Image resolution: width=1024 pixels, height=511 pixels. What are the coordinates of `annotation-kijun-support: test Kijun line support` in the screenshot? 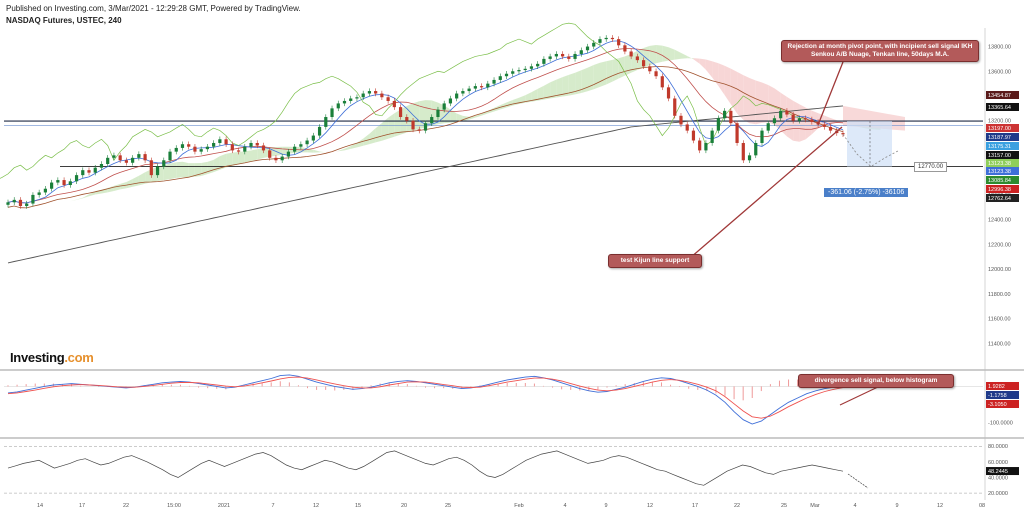 It's located at (655, 261).